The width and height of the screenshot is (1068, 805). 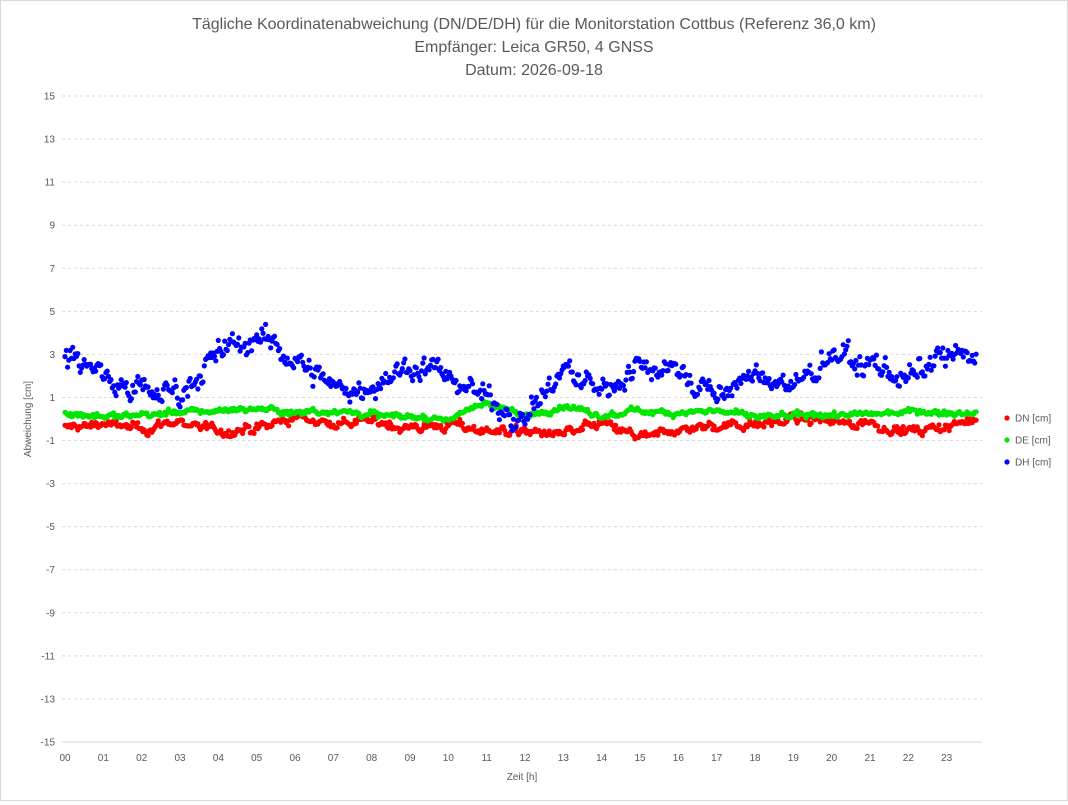 What do you see at coordinates (48, 699) in the screenshot?
I see `y-tick-label: -13` at bounding box center [48, 699].